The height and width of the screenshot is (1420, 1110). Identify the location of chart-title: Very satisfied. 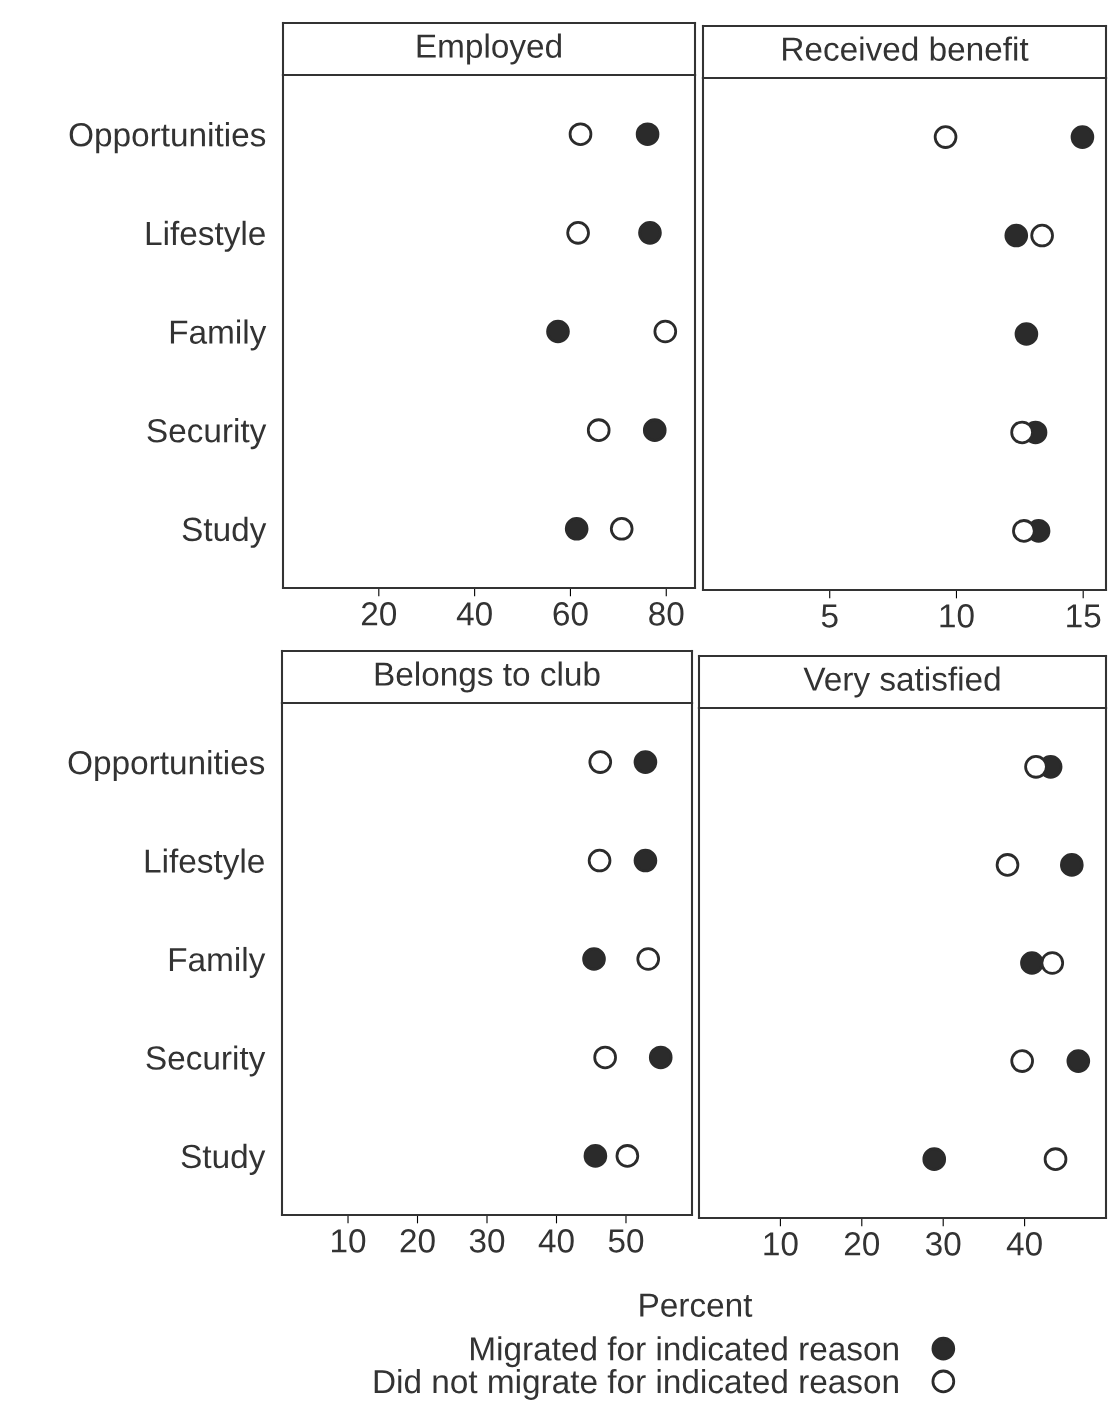
(901, 682).